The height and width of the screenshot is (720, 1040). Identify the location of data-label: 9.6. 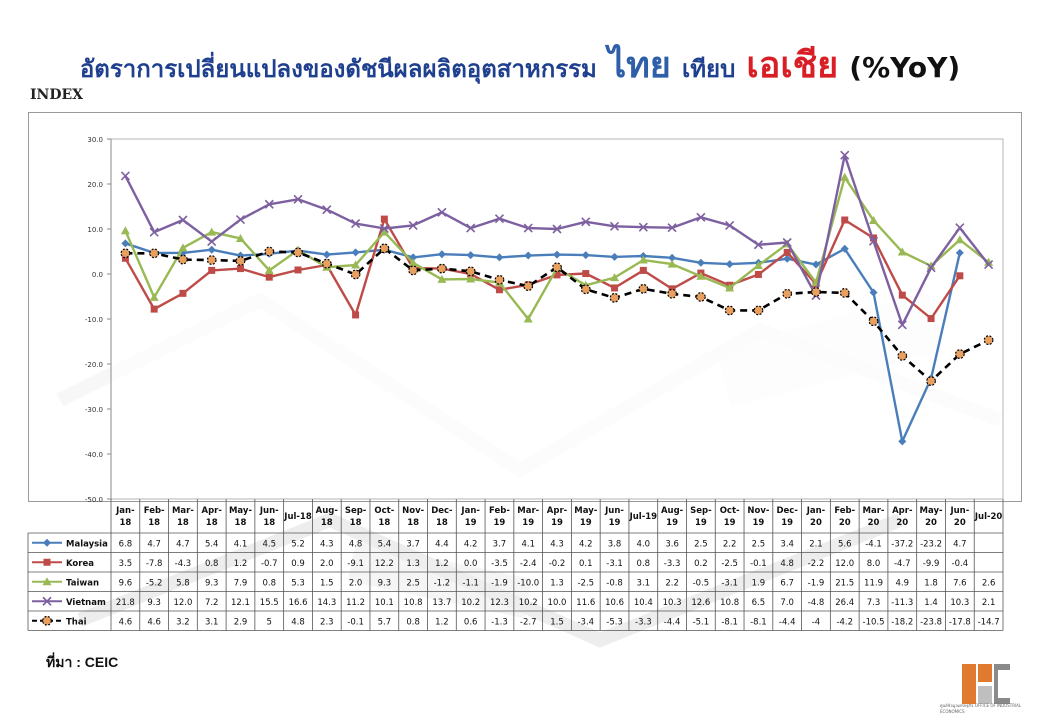
(126, 583).